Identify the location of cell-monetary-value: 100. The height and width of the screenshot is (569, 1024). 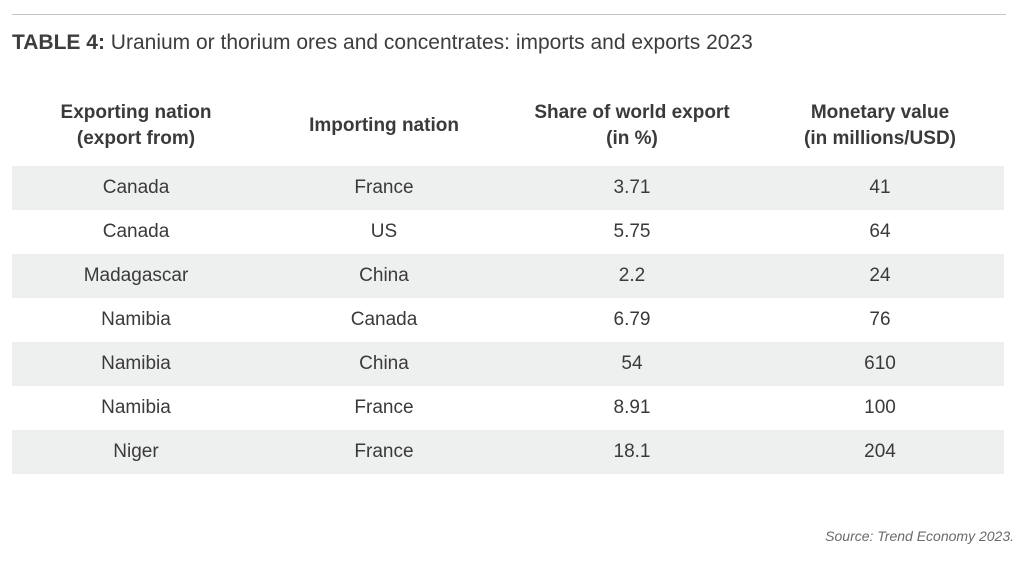
(880, 408).